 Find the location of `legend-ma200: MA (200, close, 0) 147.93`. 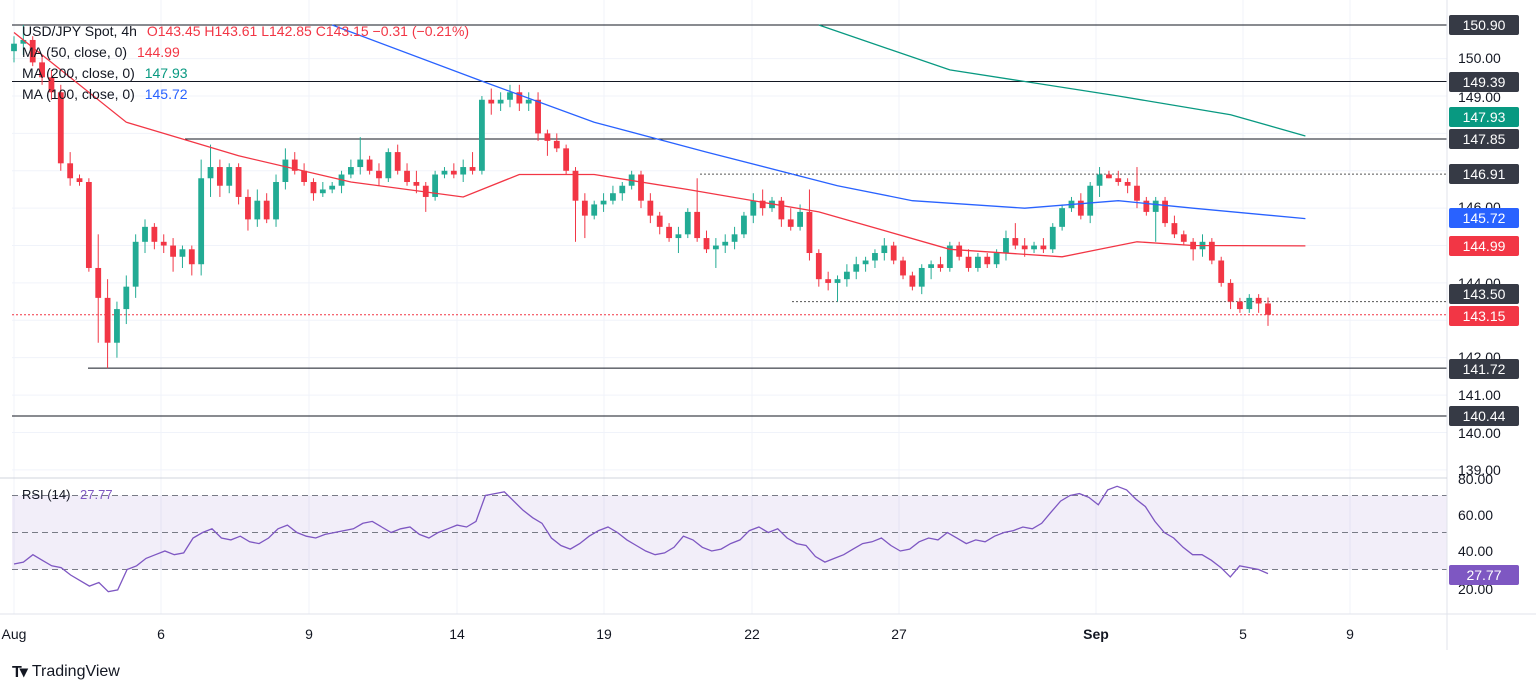

legend-ma200: MA (200, close, 0) 147.93 is located at coordinates (105, 73).